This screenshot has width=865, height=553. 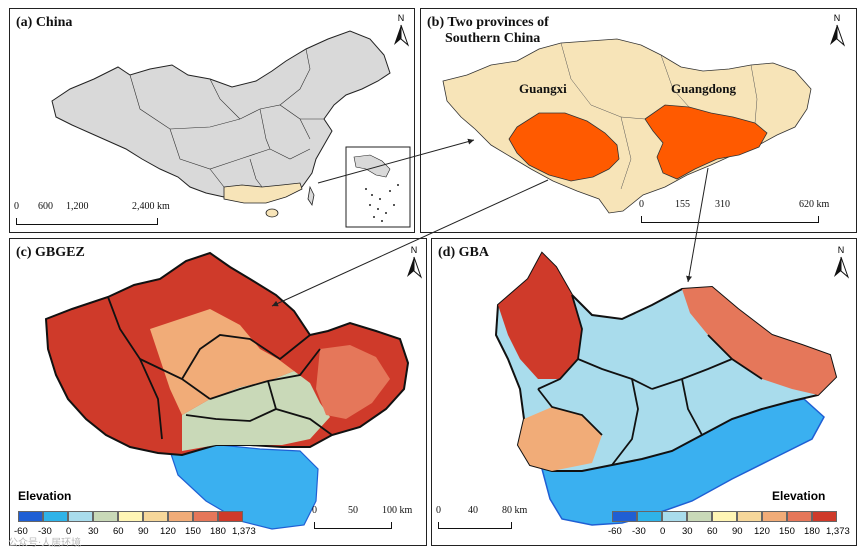 What do you see at coordinates (151, 206) in the screenshot?
I see `scale-tick: 2,400 km` at bounding box center [151, 206].